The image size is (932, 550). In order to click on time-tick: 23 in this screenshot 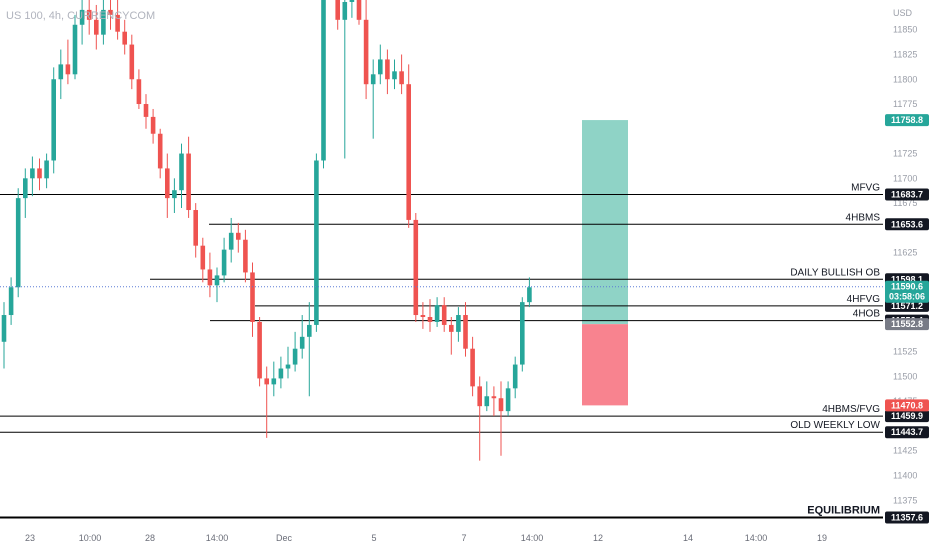, I will do `click(30, 538)`.